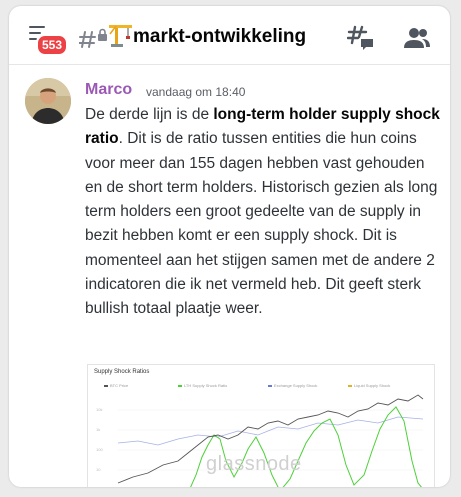  I want to click on svg-text: 1k, so click(98, 429).